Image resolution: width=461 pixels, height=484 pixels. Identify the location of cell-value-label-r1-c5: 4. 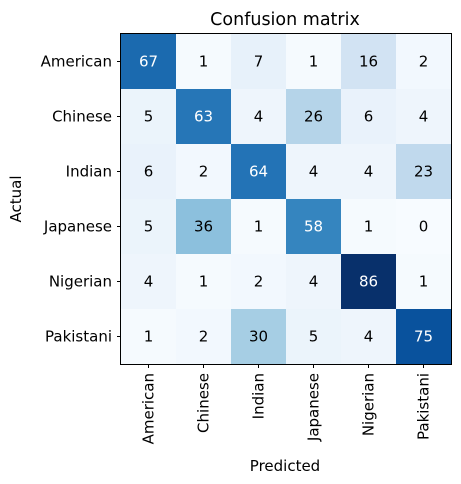
(424, 117).